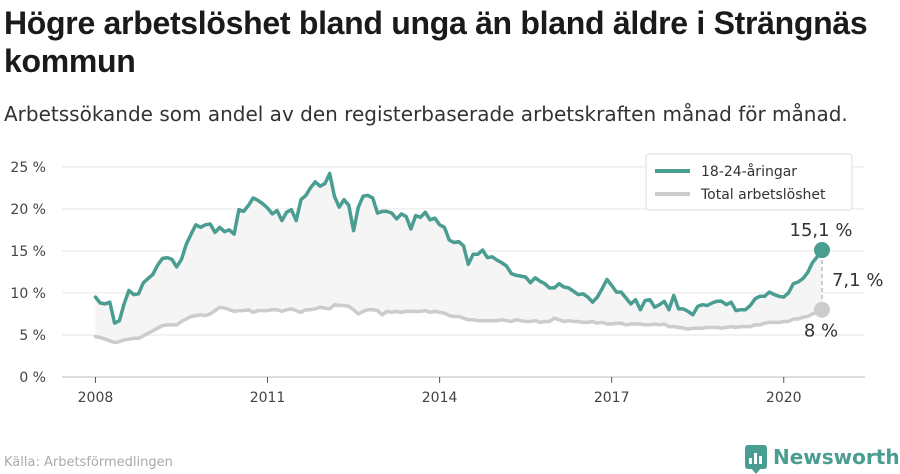 Image resolution: width=900 pixels, height=474 pixels. Describe the element at coordinates (749, 171) in the screenshot. I see `legend-label: 18-24-åringar` at that location.